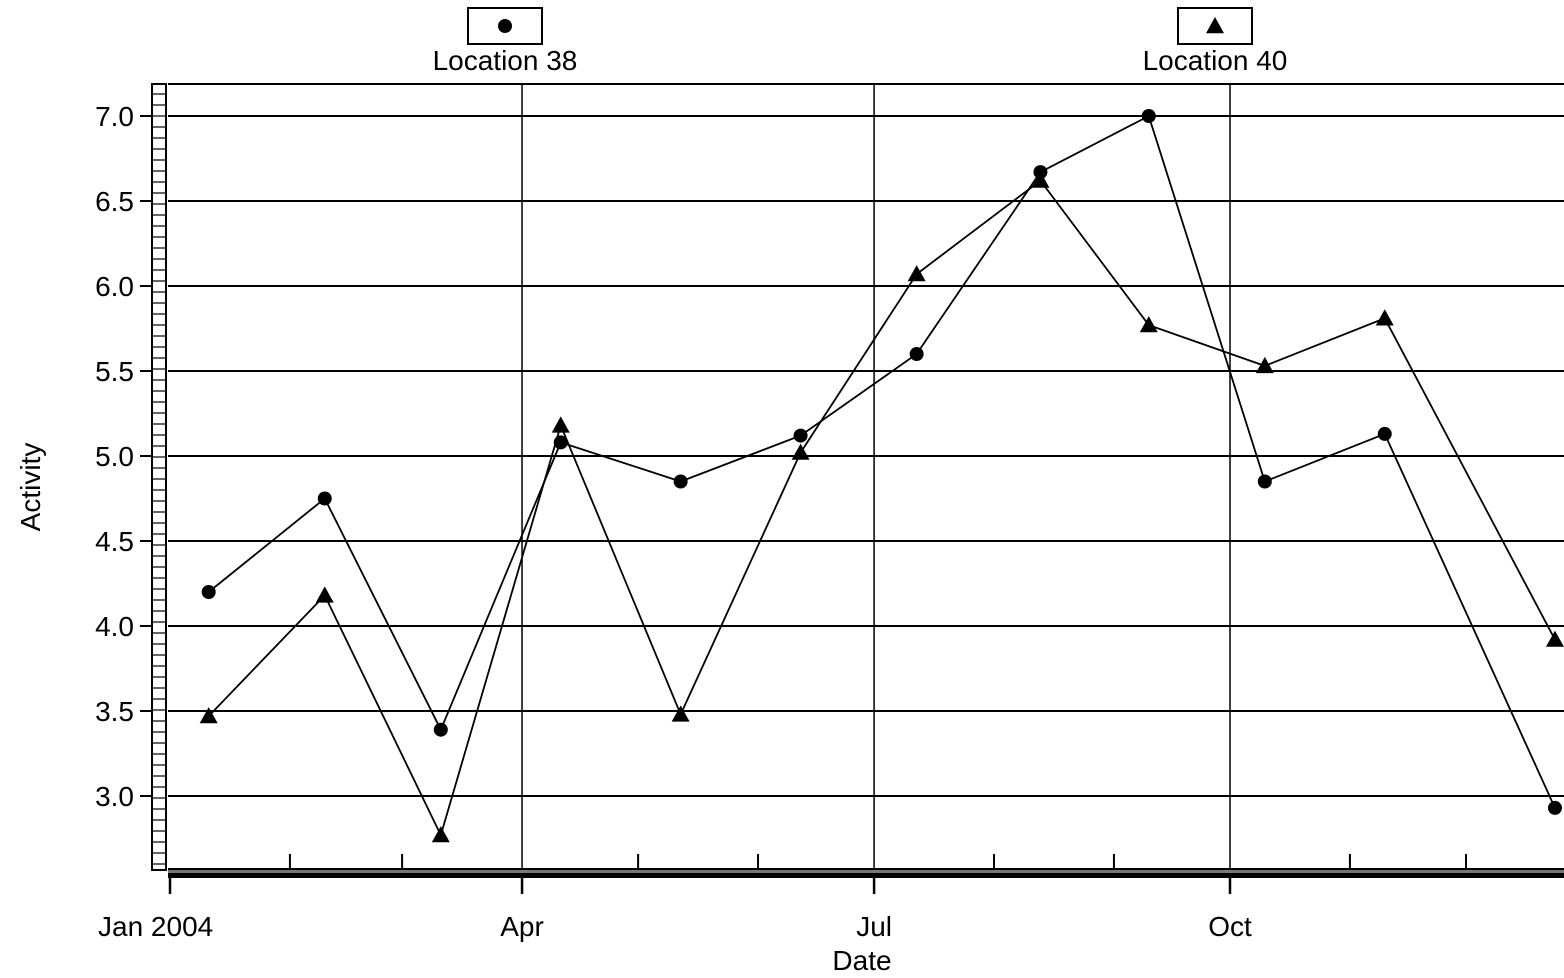 Image resolution: width=1564 pixels, height=978 pixels. Describe the element at coordinates (505, 26) in the screenshot. I see `legend-circle-marker` at that location.